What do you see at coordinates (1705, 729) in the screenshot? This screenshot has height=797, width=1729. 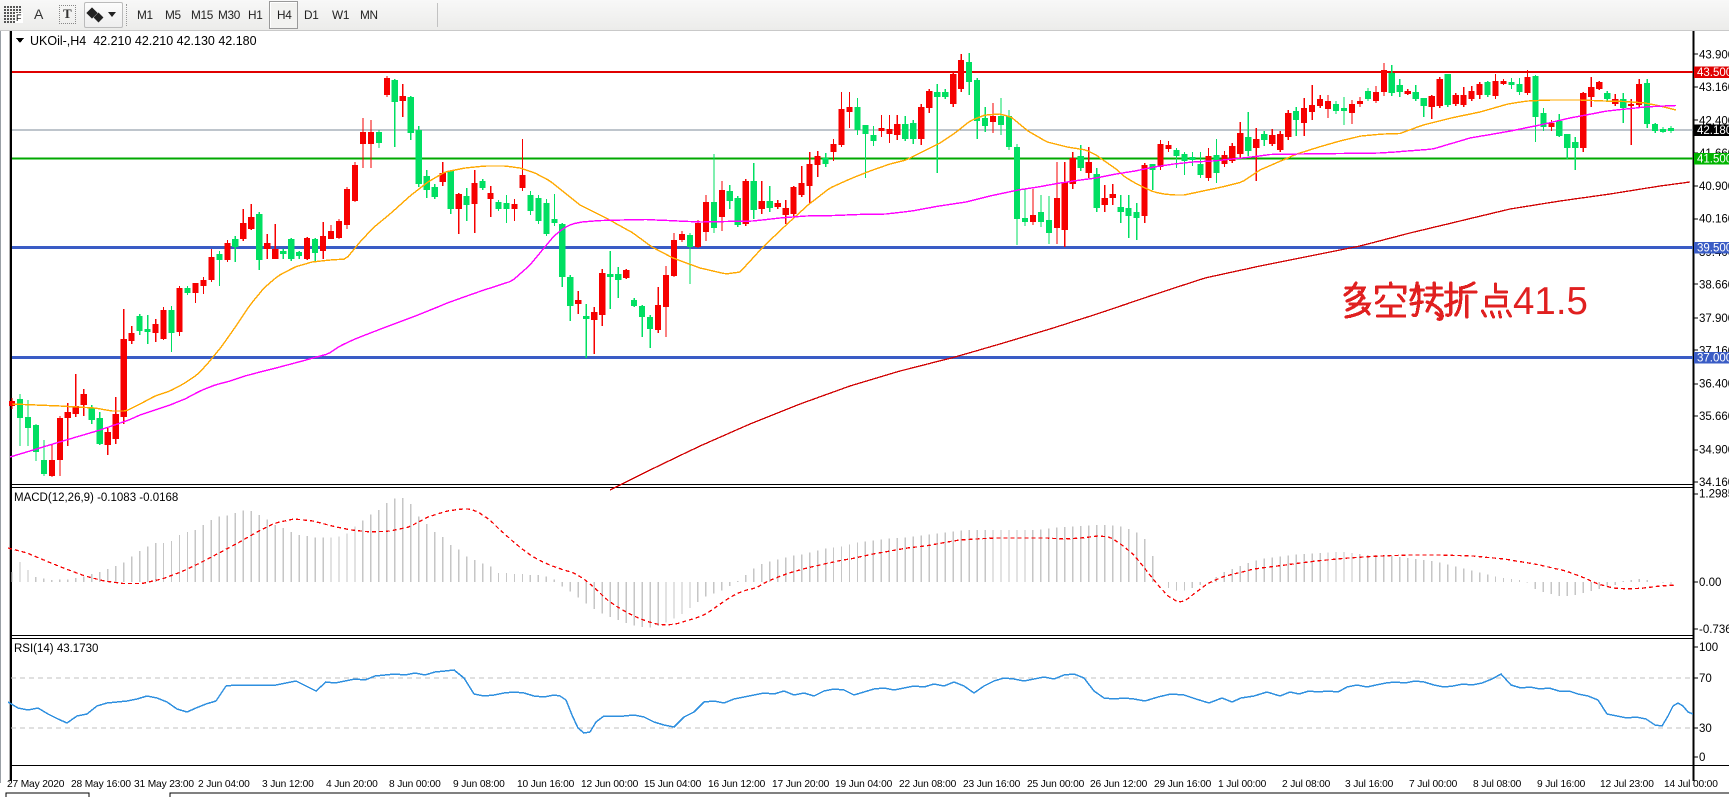 I see `svg-text: 30` at bounding box center [1705, 729].